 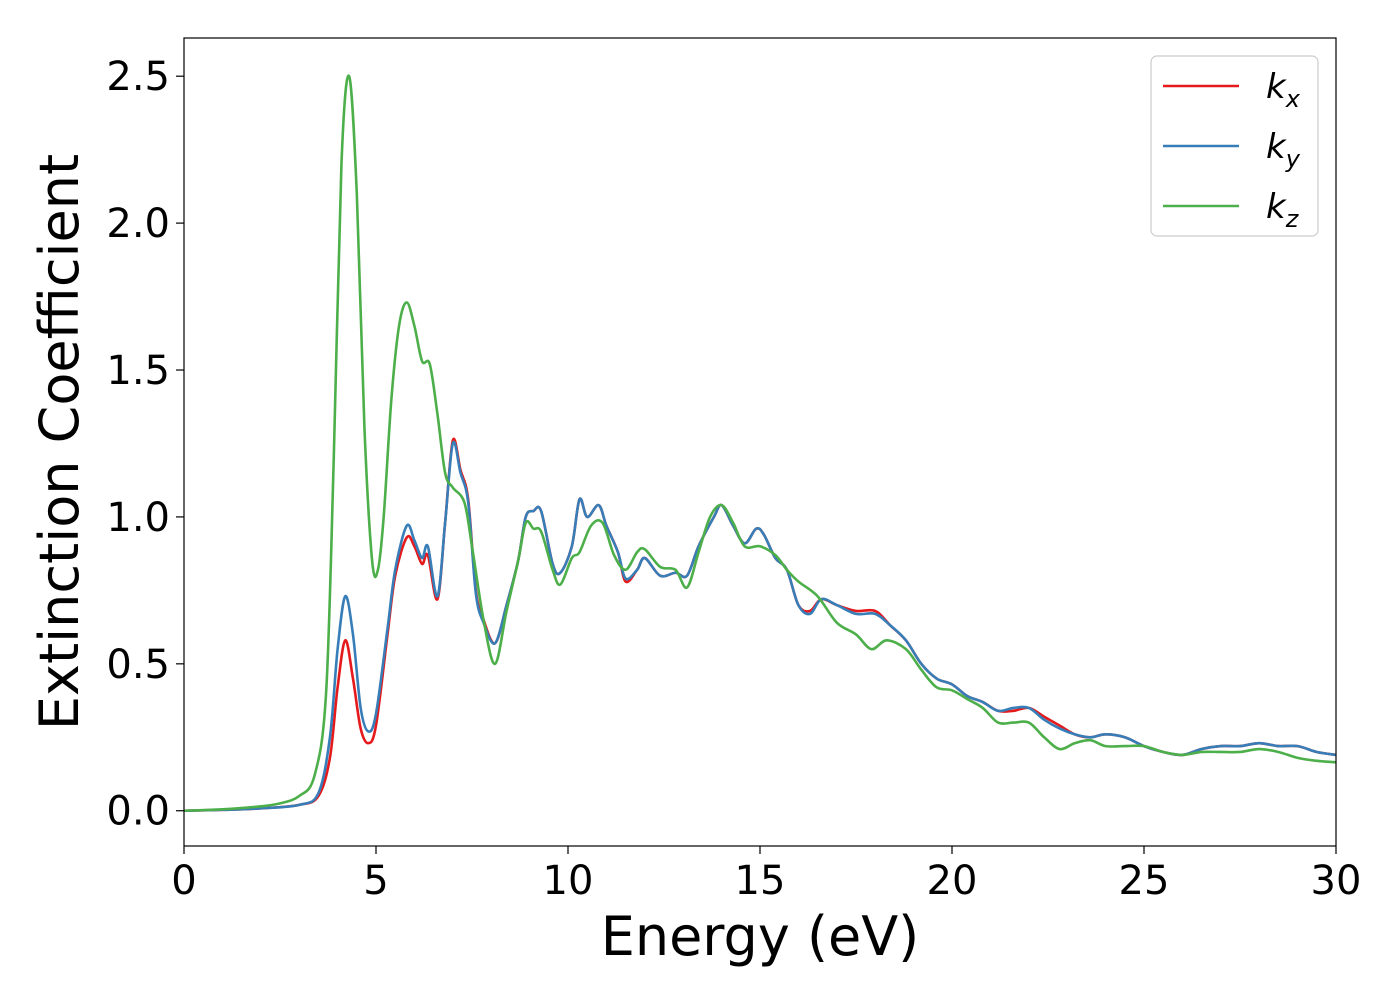 I want to click on y-tick-label: 2.0, so click(x=138, y=224).